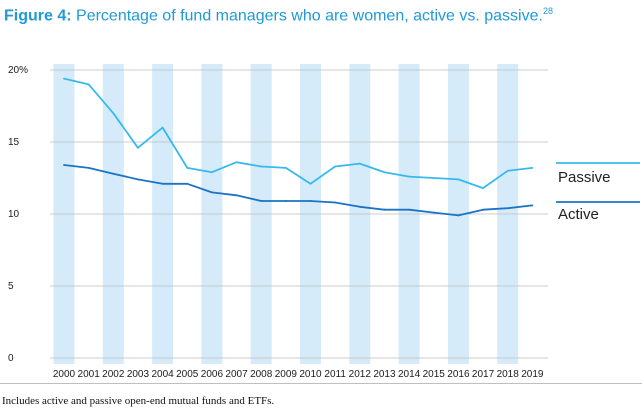  Describe the element at coordinates (310, 374) in the screenshot. I see `x-tick-label: 2010` at that location.